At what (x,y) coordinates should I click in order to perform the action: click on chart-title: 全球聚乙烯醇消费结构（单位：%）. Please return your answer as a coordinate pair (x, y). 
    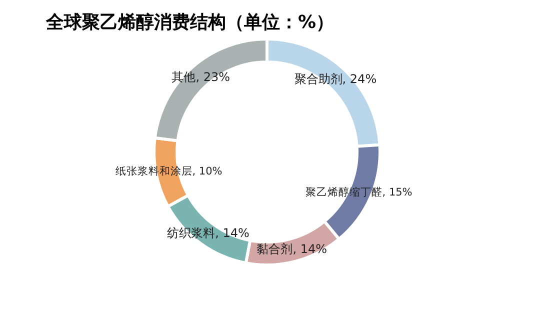
    Looking at the image, I should click on (189, 22).